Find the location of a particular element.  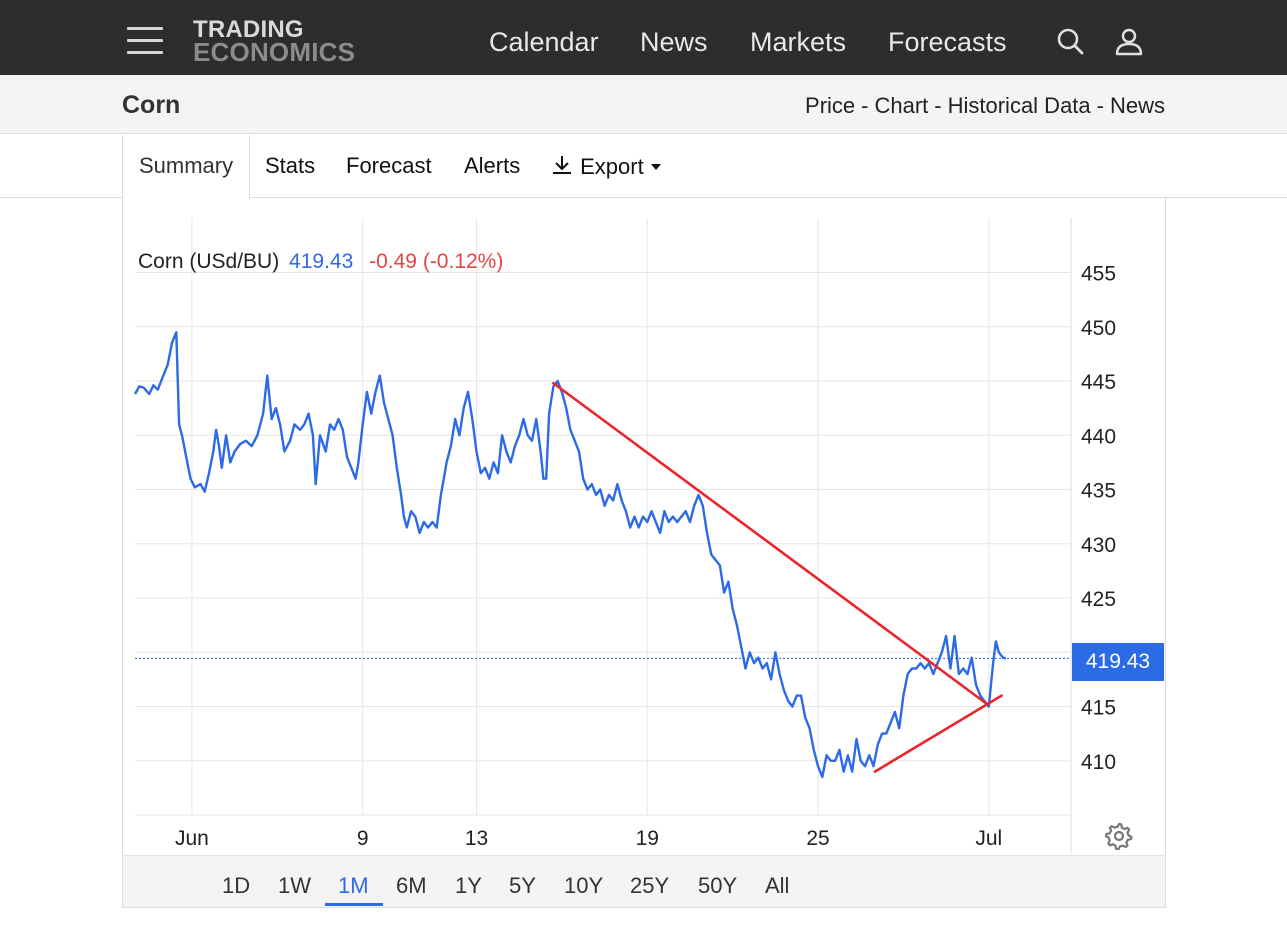

range-button-1m: 1M is located at coordinates (353, 885).